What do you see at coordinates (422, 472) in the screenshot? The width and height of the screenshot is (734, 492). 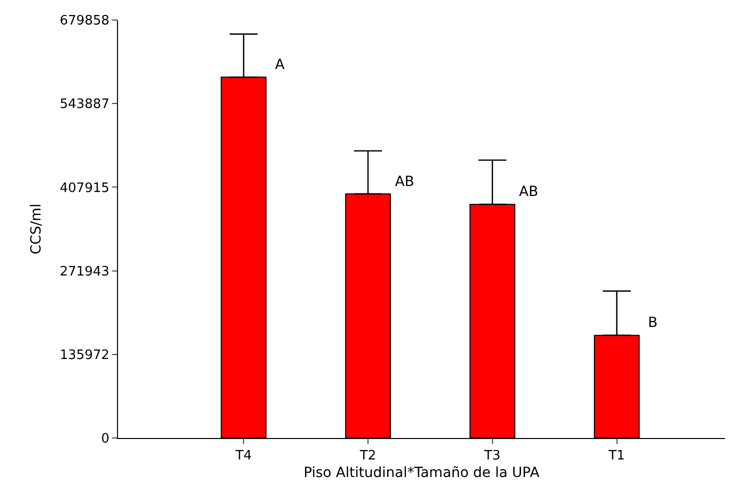 I see `x-axis-title: Piso Altitudinal*Tamaño de la UPA` at bounding box center [422, 472].